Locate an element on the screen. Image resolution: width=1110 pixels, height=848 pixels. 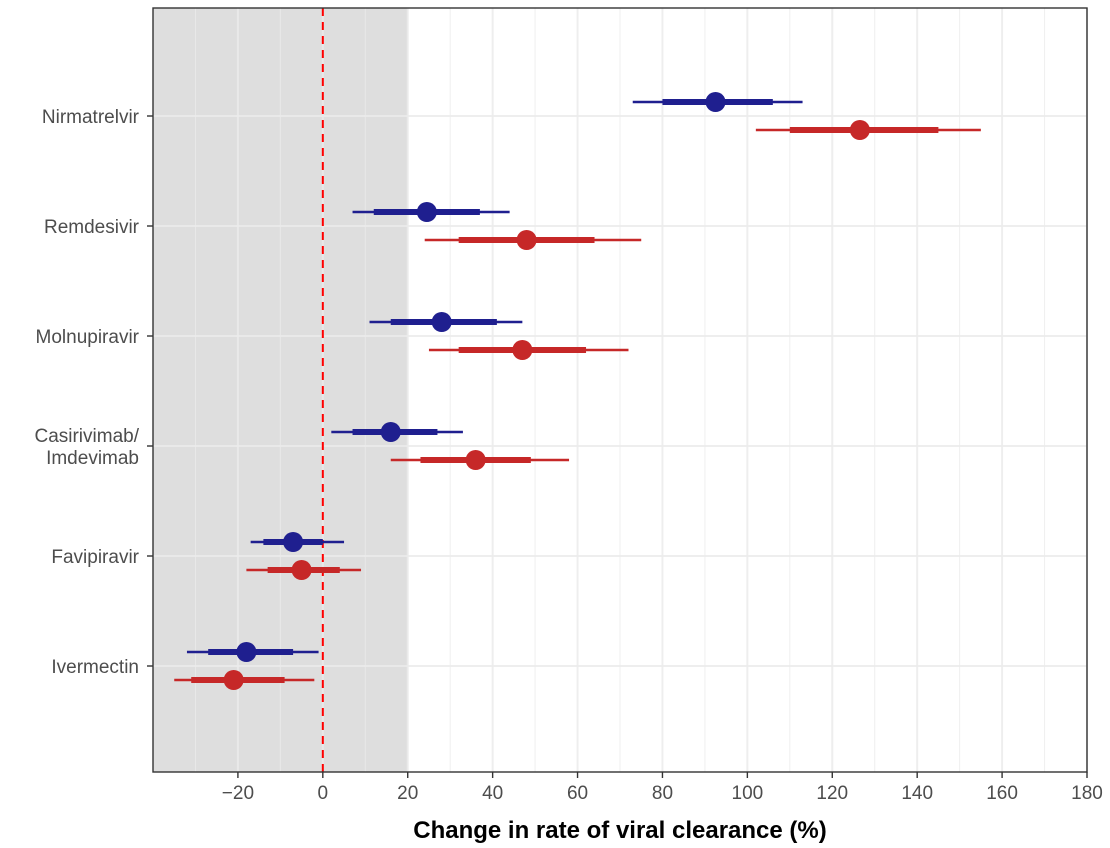
y-tick-label-line: Remdesivir is located at coordinates (92, 227).